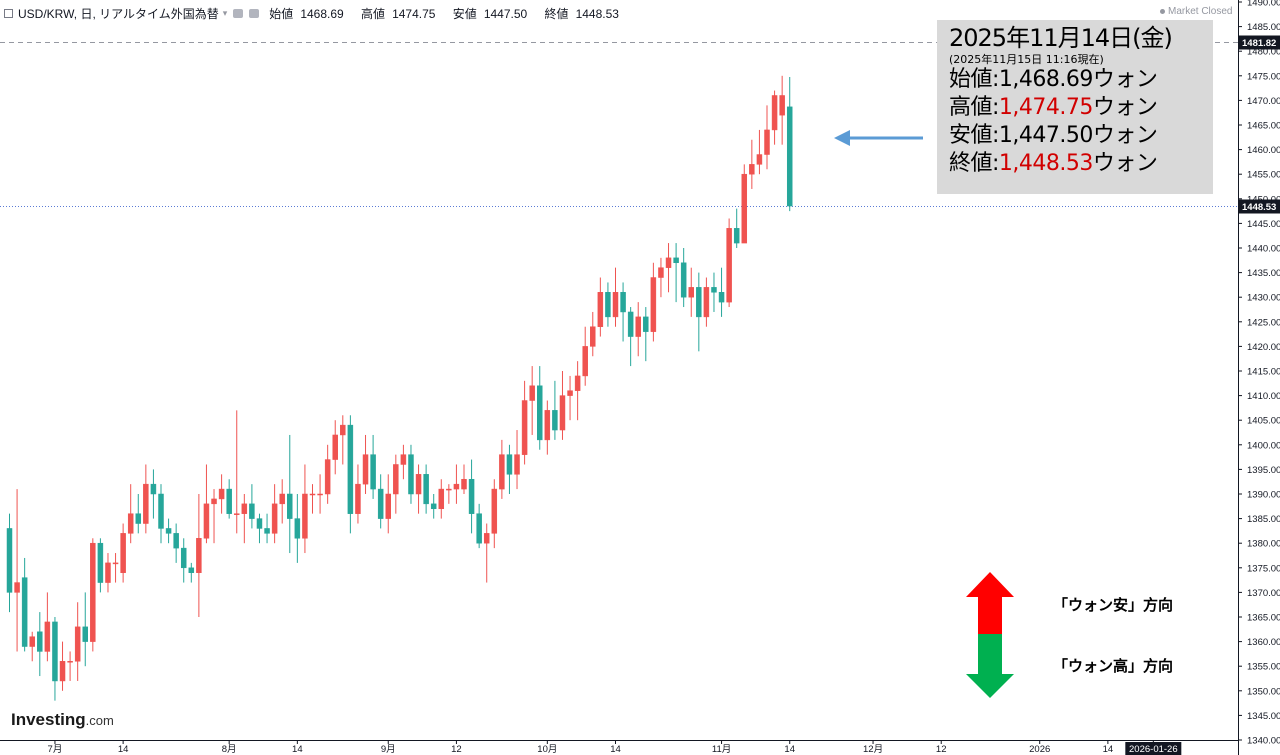 The width and height of the screenshot is (1280, 755). What do you see at coordinates (62, 719) in the screenshot?
I see `investing-logo: Investing.com` at bounding box center [62, 719].